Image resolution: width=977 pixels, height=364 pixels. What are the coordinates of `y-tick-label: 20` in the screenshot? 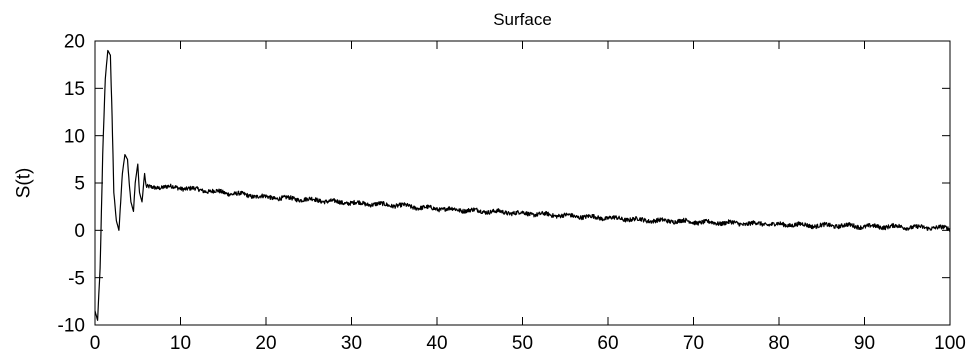 It's located at (74, 42).